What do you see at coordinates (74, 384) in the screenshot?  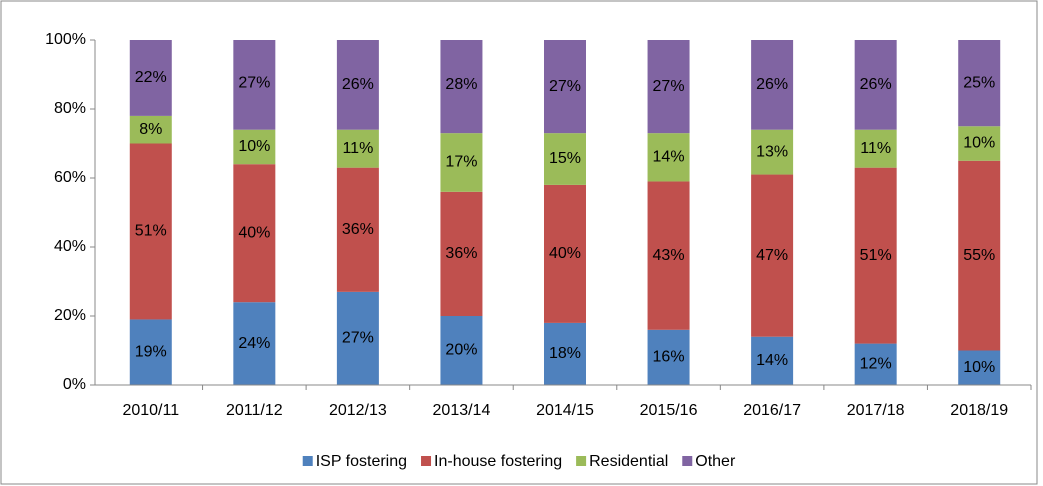 I see `y-tick-label: 0%` at bounding box center [74, 384].